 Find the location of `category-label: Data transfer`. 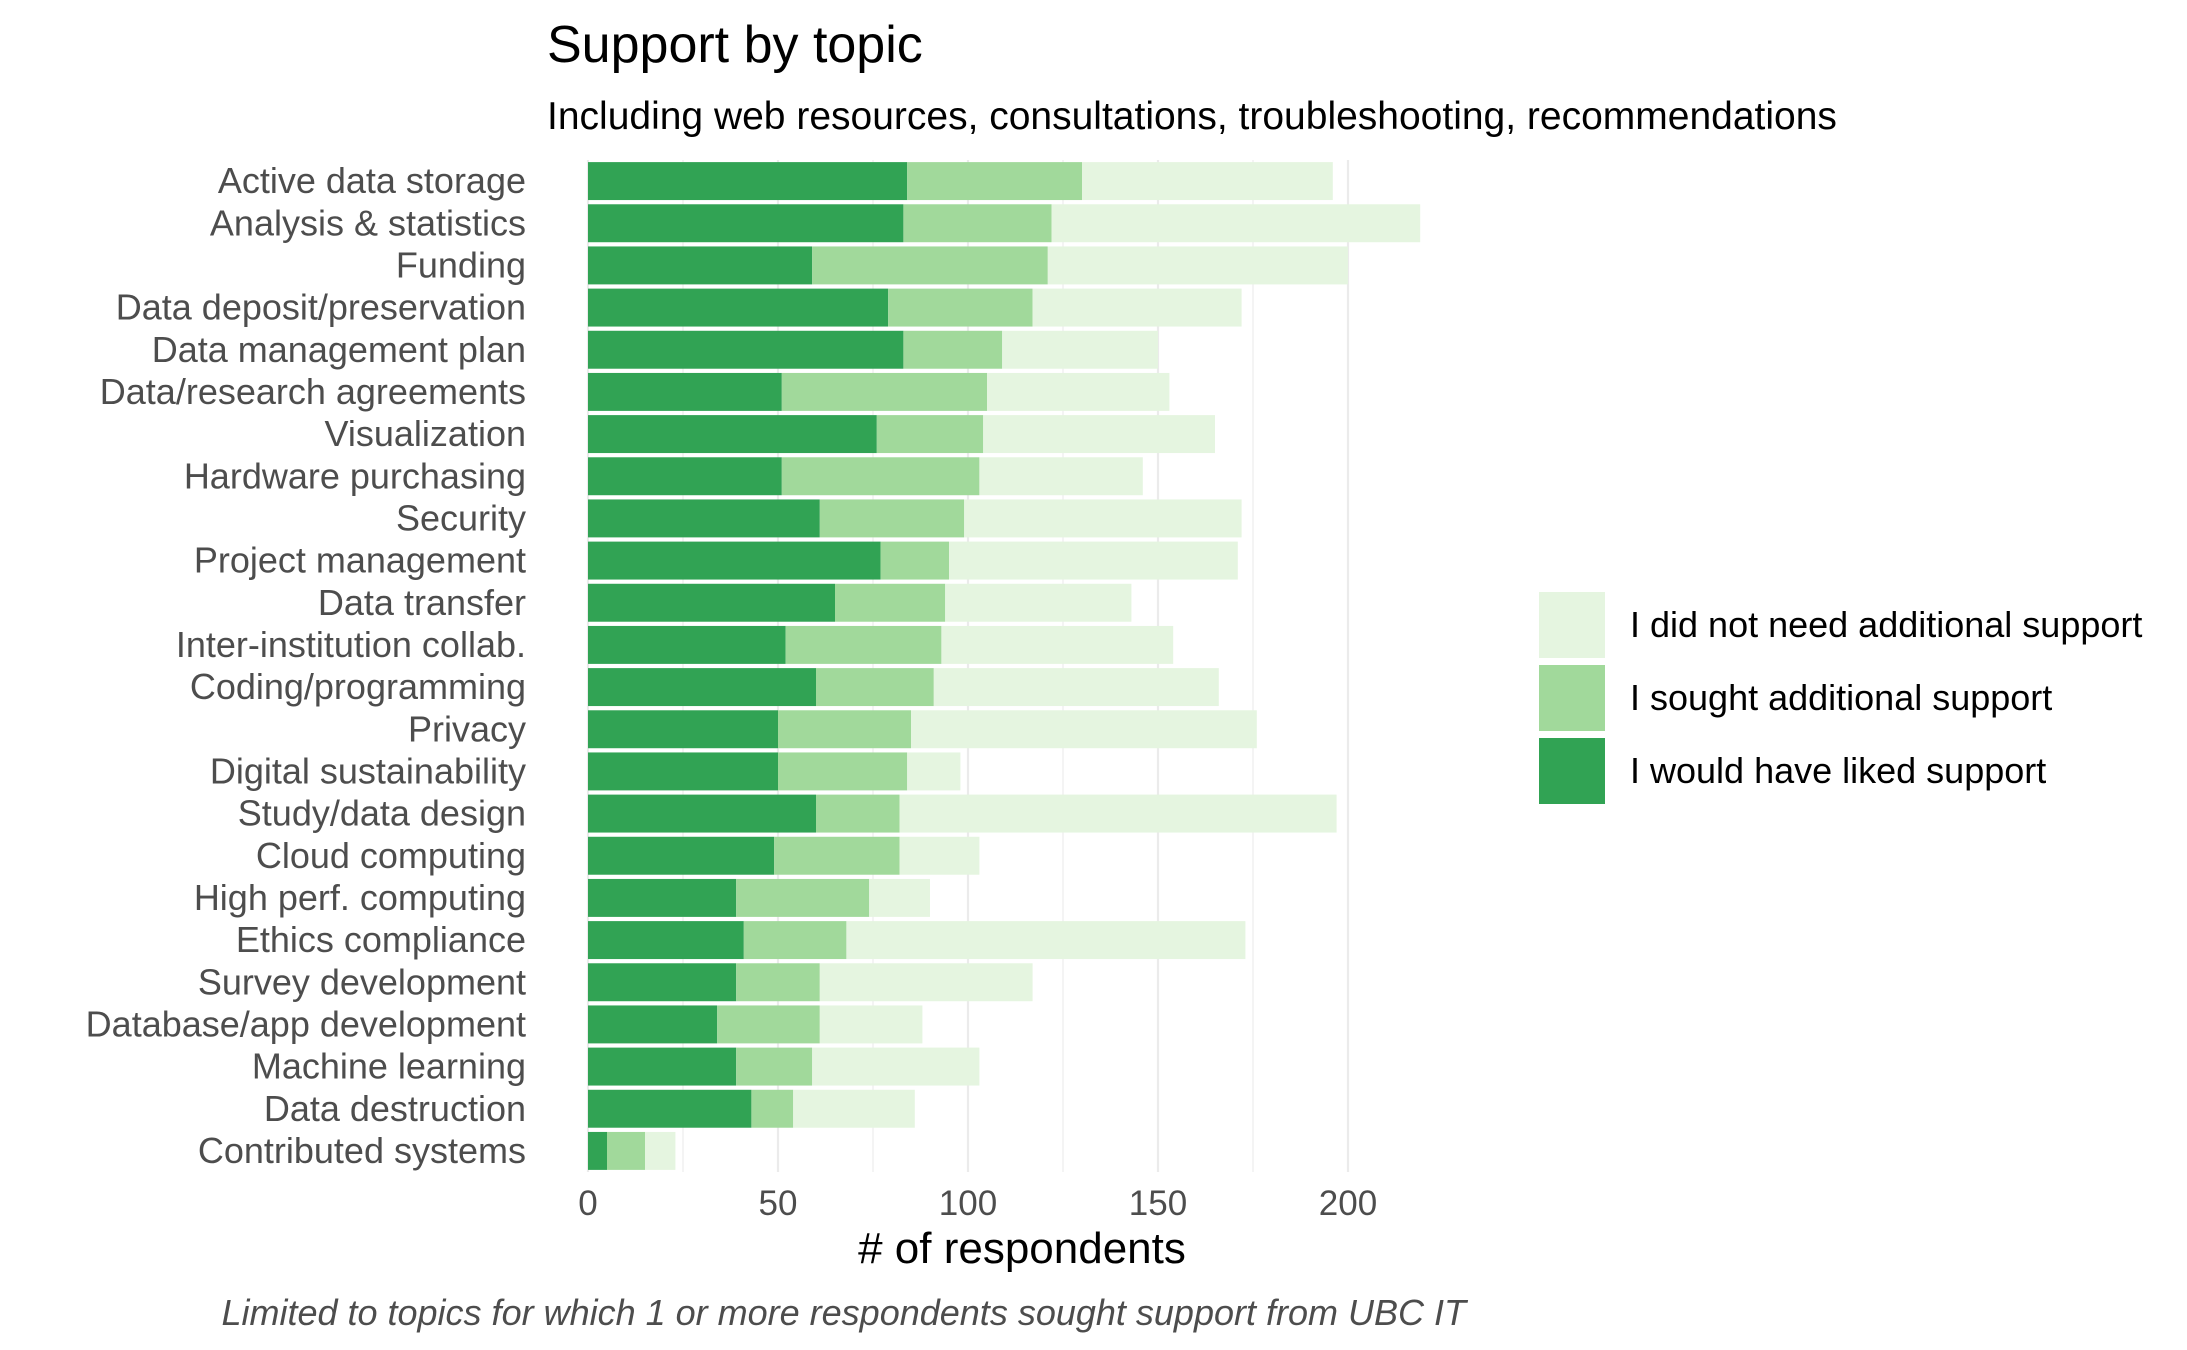

category-label: Data transfer is located at coordinates (422, 602).